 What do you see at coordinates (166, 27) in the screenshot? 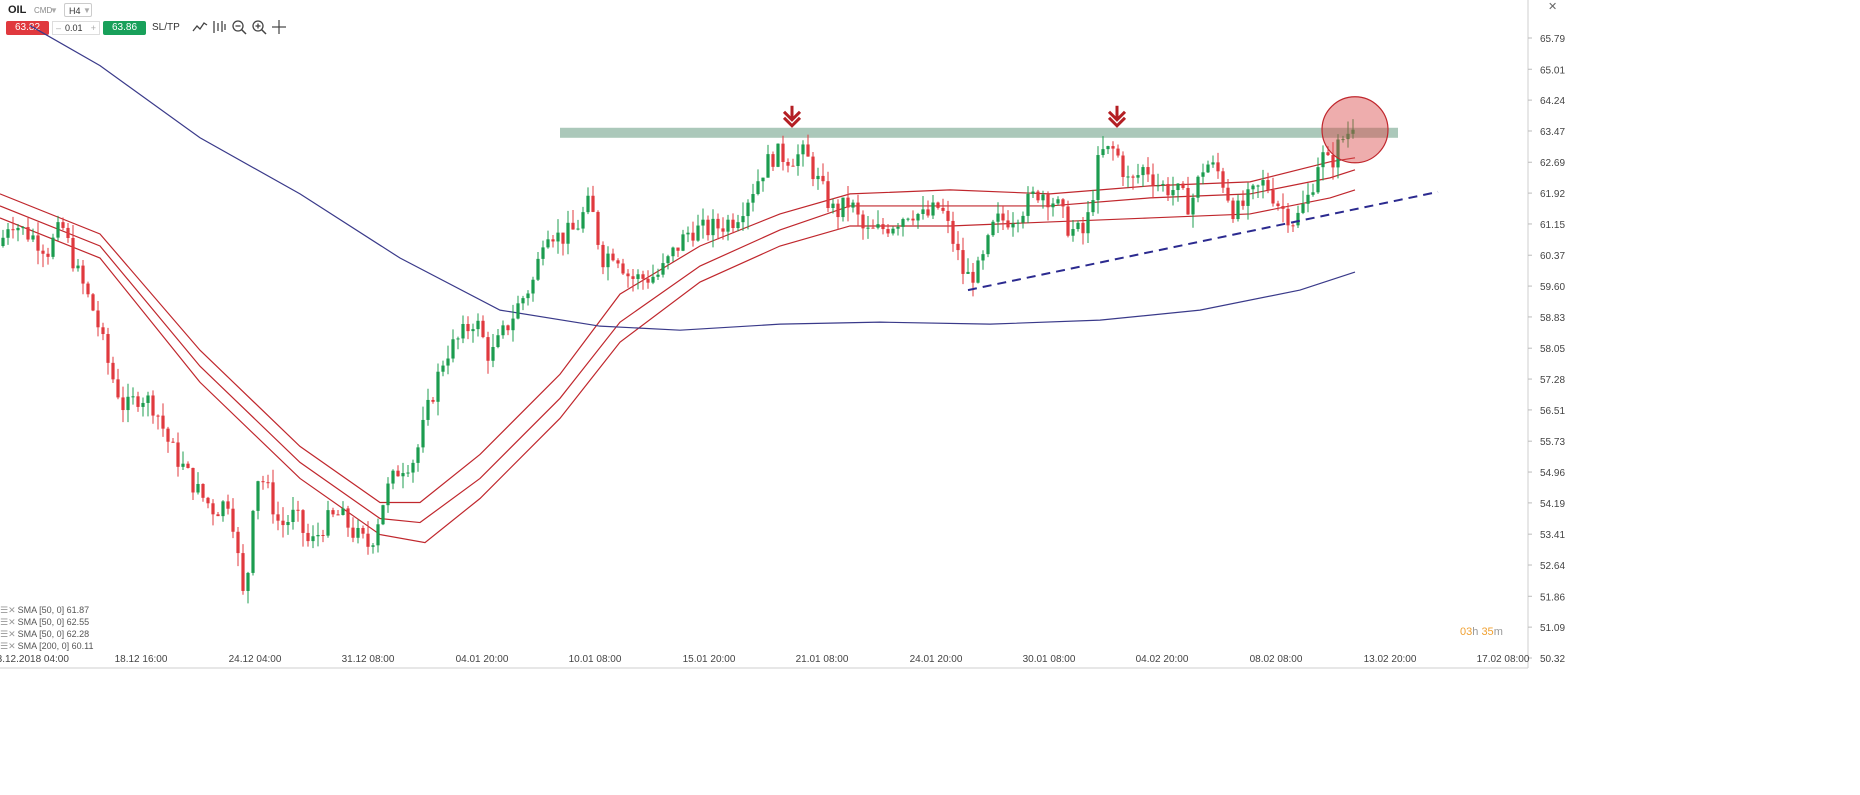
I see `sl-tp-button: SL/TP` at bounding box center [166, 27].